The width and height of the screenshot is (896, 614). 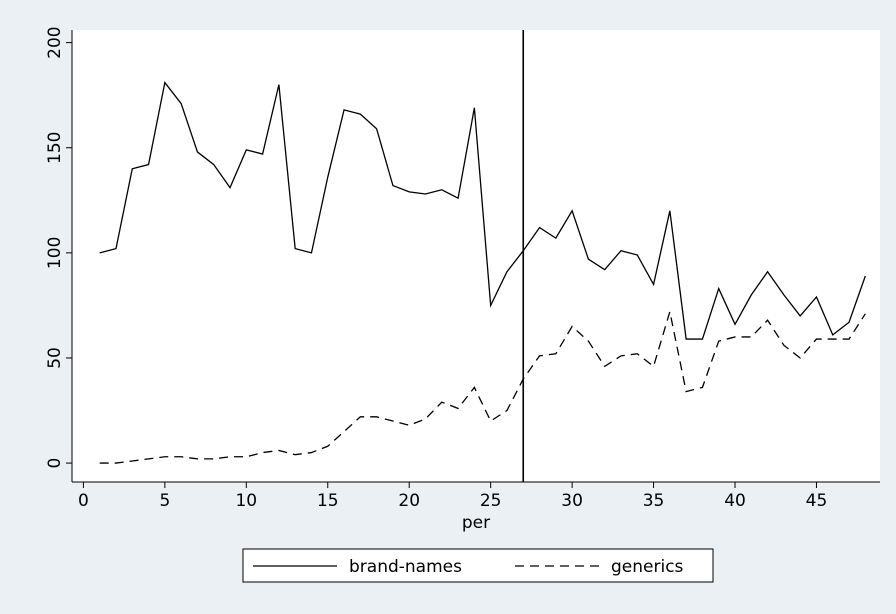 What do you see at coordinates (476, 523) in the screenshot?
I see `x-axis-label: per` at bounding box center [476, 523].